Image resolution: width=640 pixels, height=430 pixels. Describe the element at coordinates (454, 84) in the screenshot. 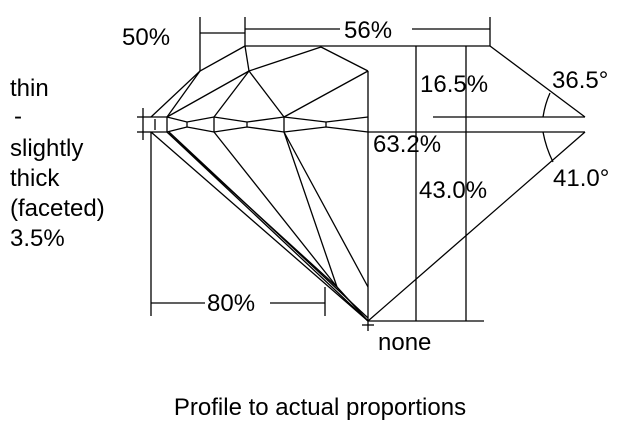

I see `crown-height-label: 16.5%` at that location.